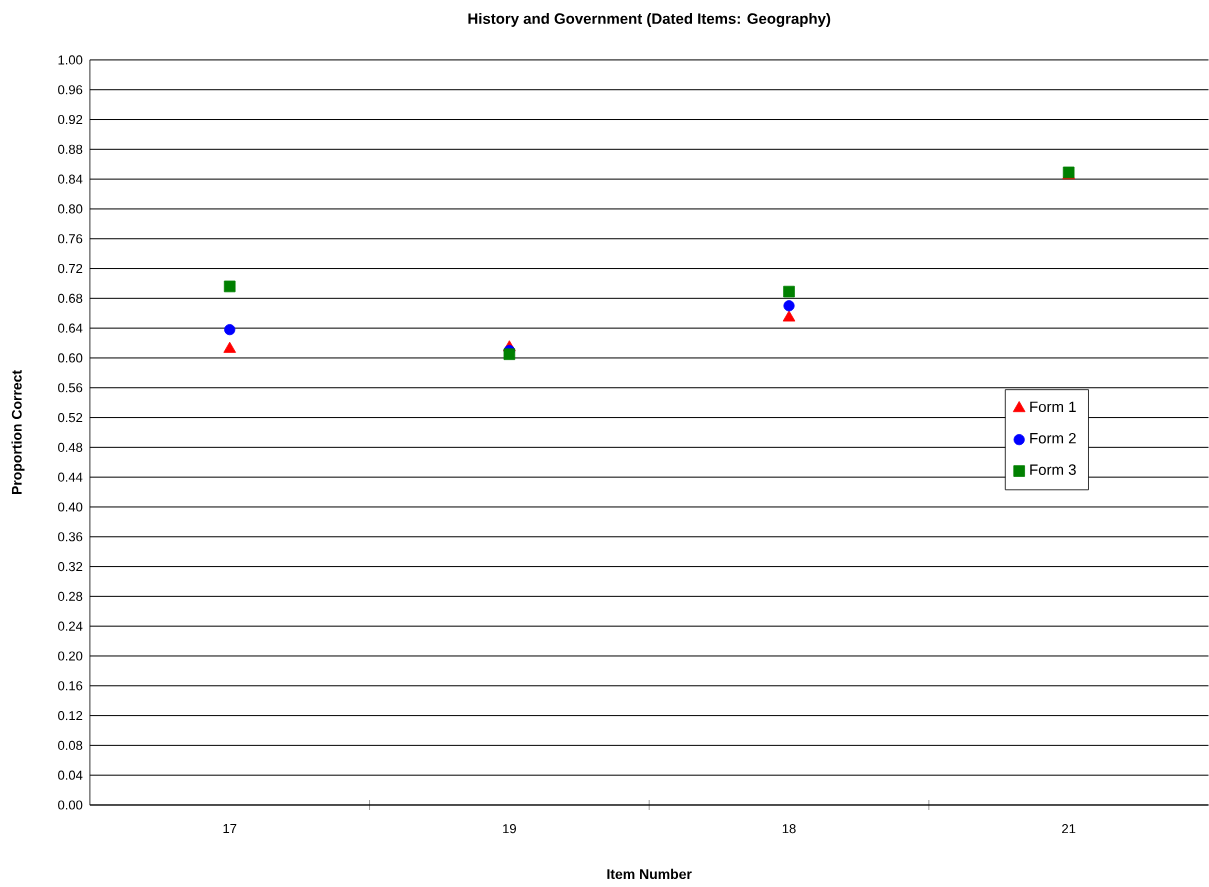  I want to click on y-tick-label: 0.16, so click(70, 686).